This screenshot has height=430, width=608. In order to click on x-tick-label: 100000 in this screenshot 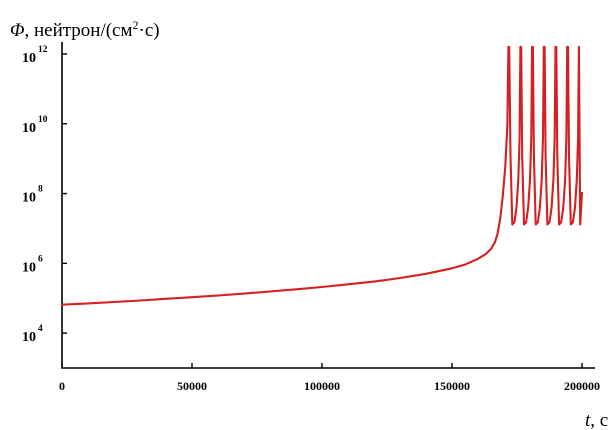, I will do `click(322, 386)`.